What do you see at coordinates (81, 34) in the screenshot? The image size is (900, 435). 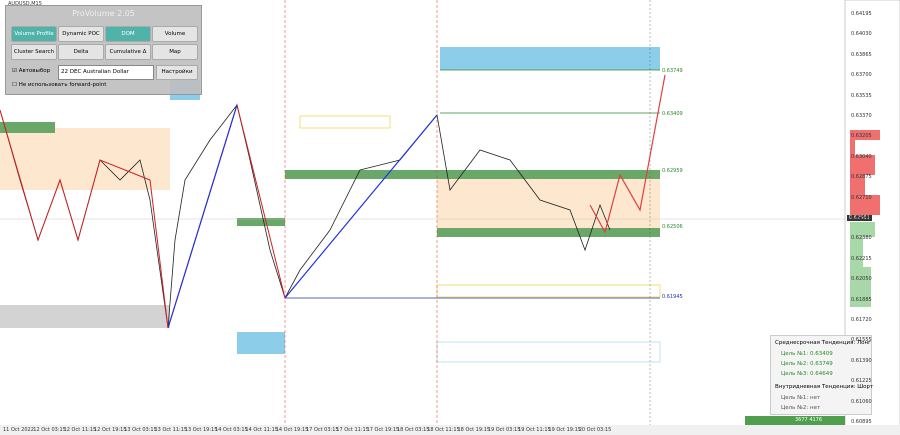 I see `tool-button: Dynamic POC` at bounding box center [81, 34].